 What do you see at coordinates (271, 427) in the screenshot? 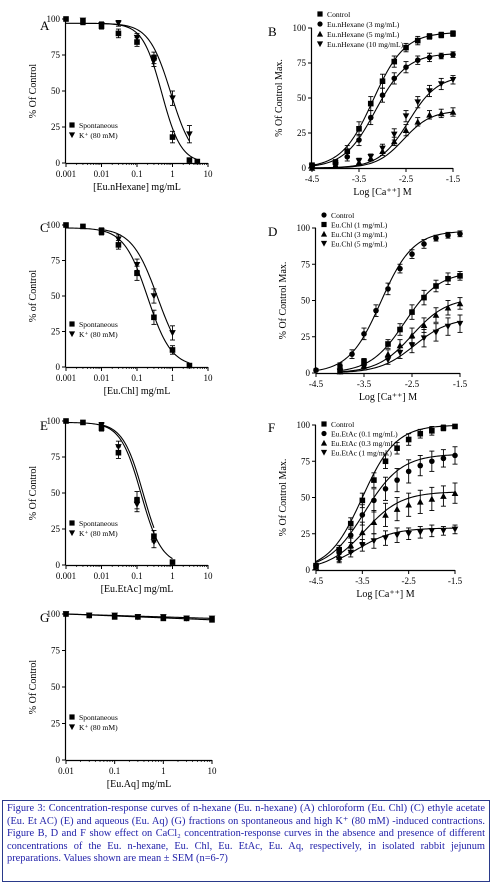
I see `panel-label: F` at bounding box center [271, 427].